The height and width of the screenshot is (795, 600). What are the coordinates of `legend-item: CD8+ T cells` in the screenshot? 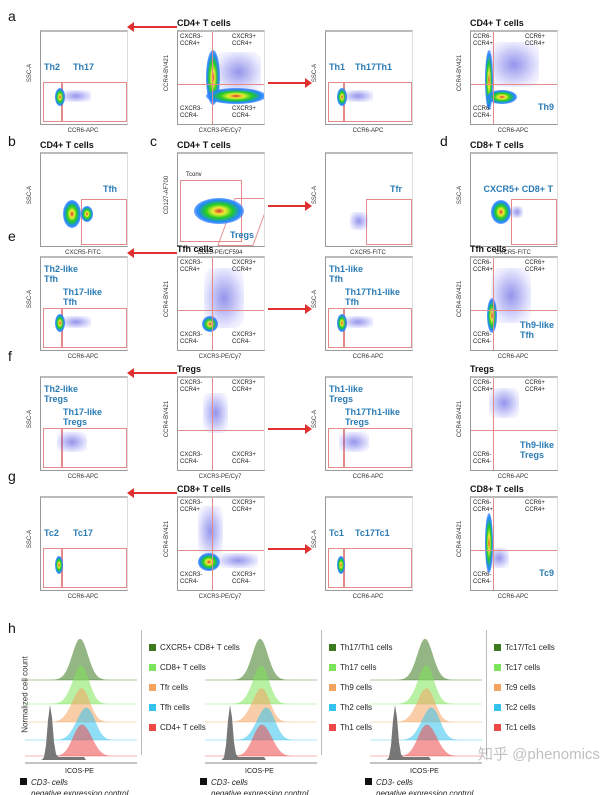 It's located at (177, 667).